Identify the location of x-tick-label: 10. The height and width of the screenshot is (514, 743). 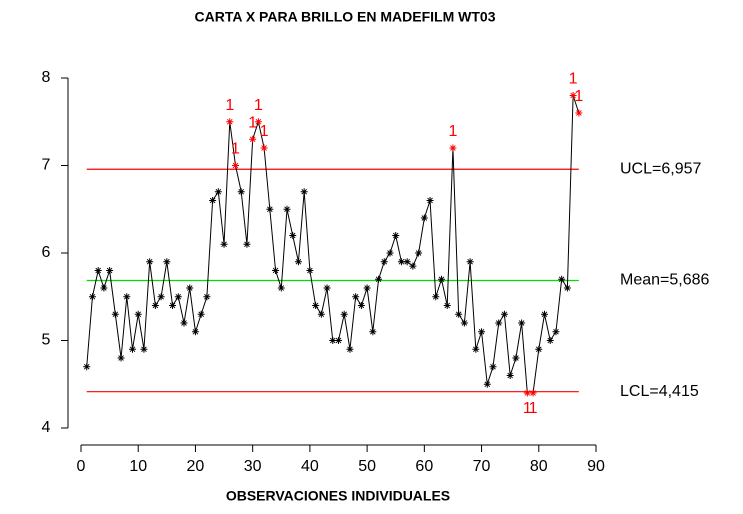
(138, 466).